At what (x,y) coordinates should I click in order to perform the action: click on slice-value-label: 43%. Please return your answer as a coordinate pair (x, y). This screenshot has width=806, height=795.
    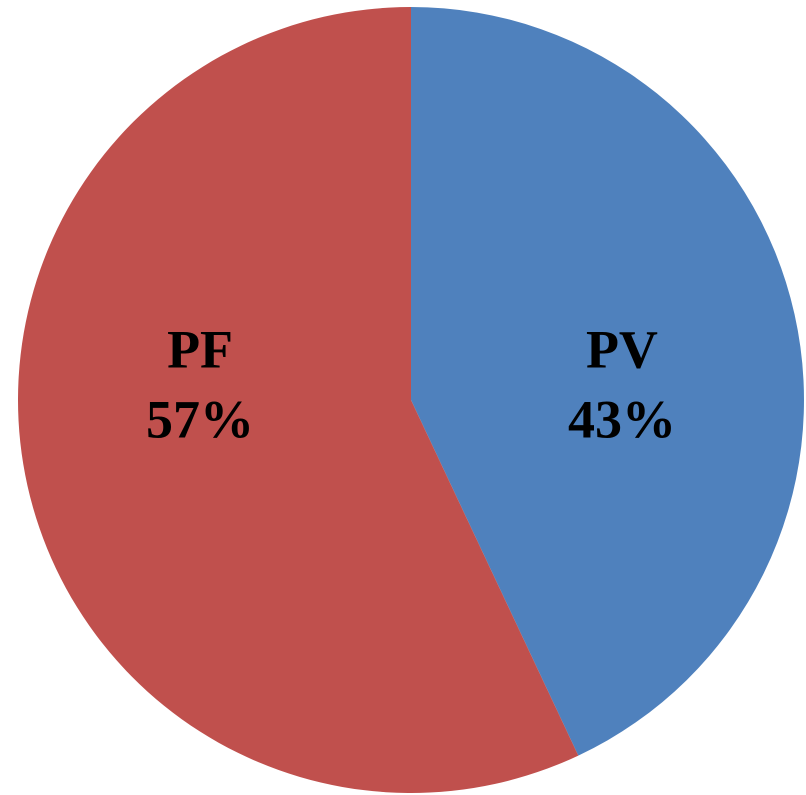
    Looking at the image, I should click on (622, 419).